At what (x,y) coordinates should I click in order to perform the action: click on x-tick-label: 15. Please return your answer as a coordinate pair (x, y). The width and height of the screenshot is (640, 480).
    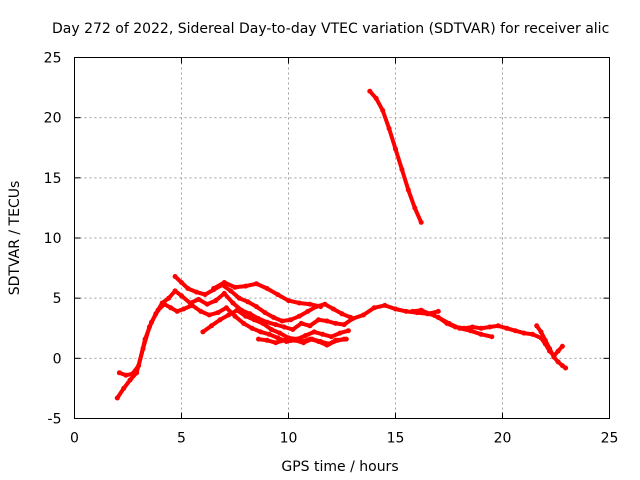
    Looking at the image, I should click on (396, 439).